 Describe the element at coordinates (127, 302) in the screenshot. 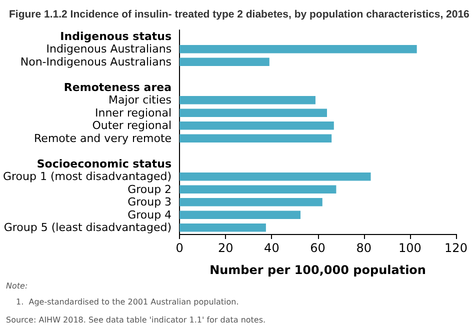

I see `text: 1. Age-standardised to the 2001 Australian population.` at that location.